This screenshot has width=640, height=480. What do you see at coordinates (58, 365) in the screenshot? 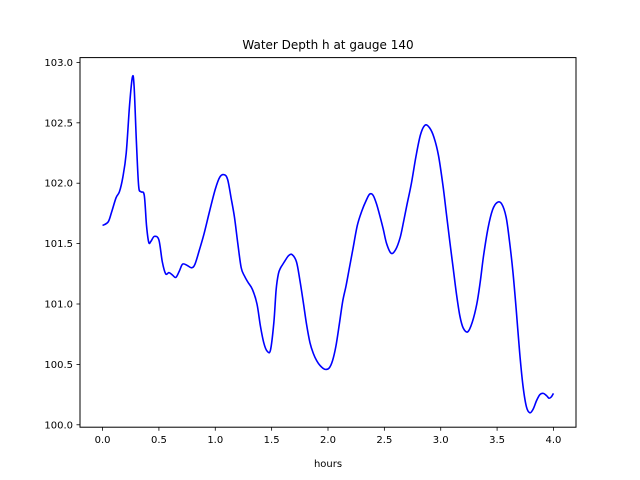
I see `y-tick-label: 100.5` at bounding box center [58, 365].